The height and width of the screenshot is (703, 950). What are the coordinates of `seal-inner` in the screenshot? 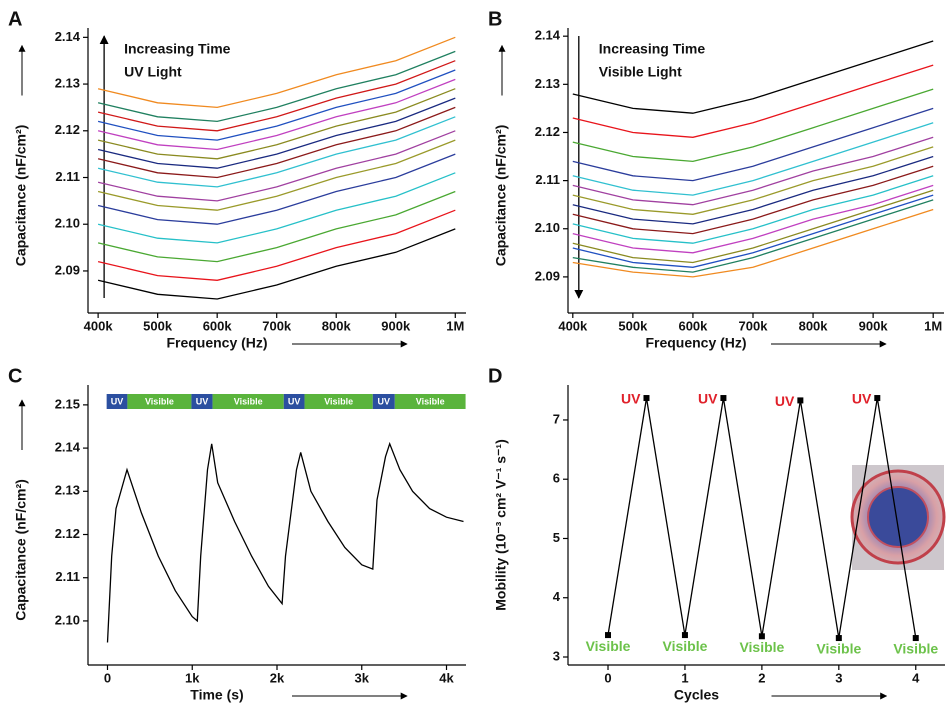 It's located at (898, 517).